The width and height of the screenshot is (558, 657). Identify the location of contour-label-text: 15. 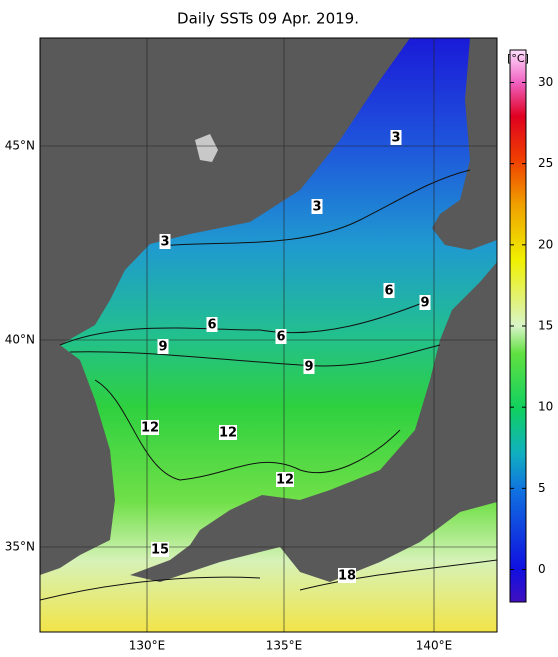
(160, 550).